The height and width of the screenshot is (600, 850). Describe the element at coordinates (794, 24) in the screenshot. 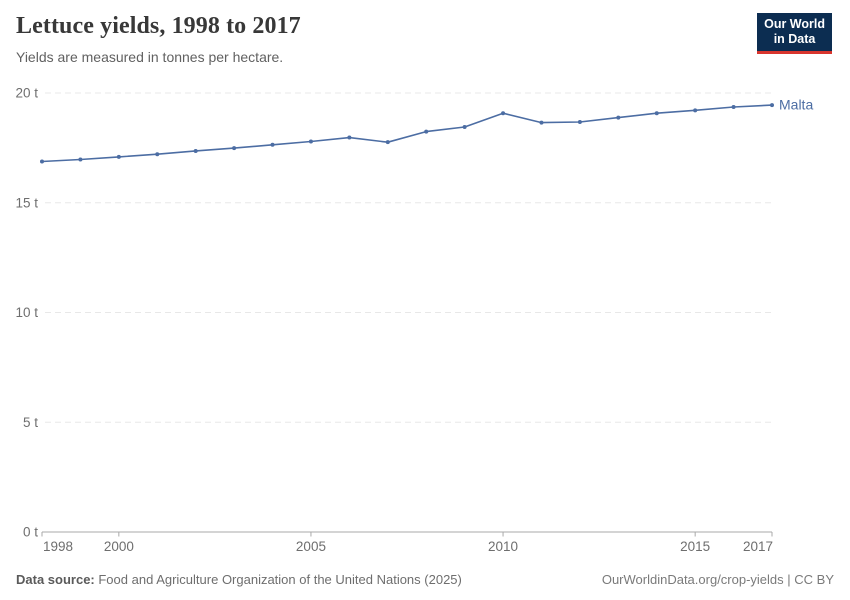

I see `owid-logo-line1: Our World` at that location.